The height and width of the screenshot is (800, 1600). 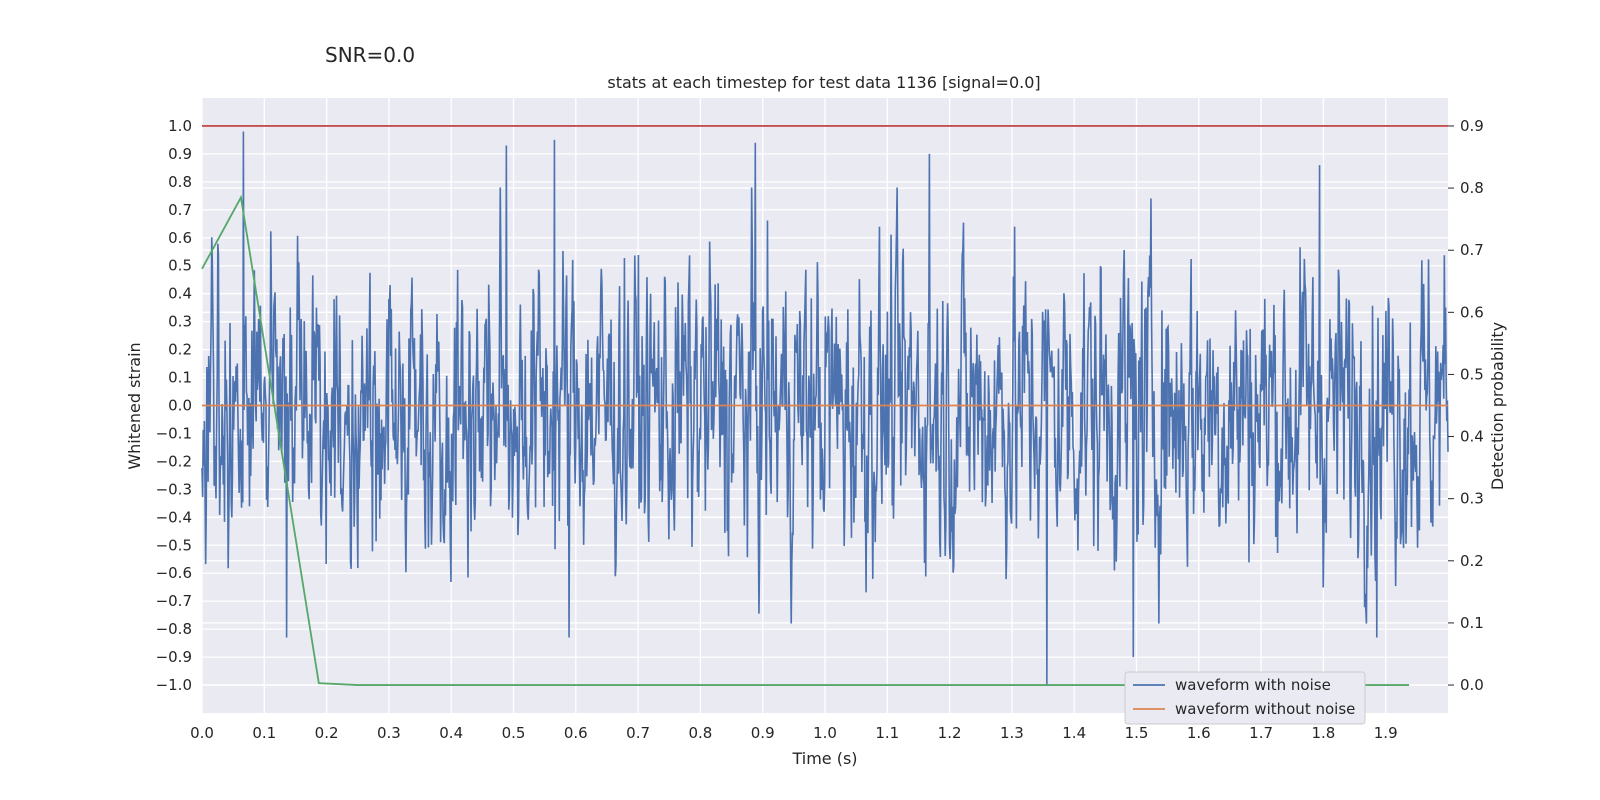 I want to click on x-tick-label: 1.6, so click(x=1199, y=733).